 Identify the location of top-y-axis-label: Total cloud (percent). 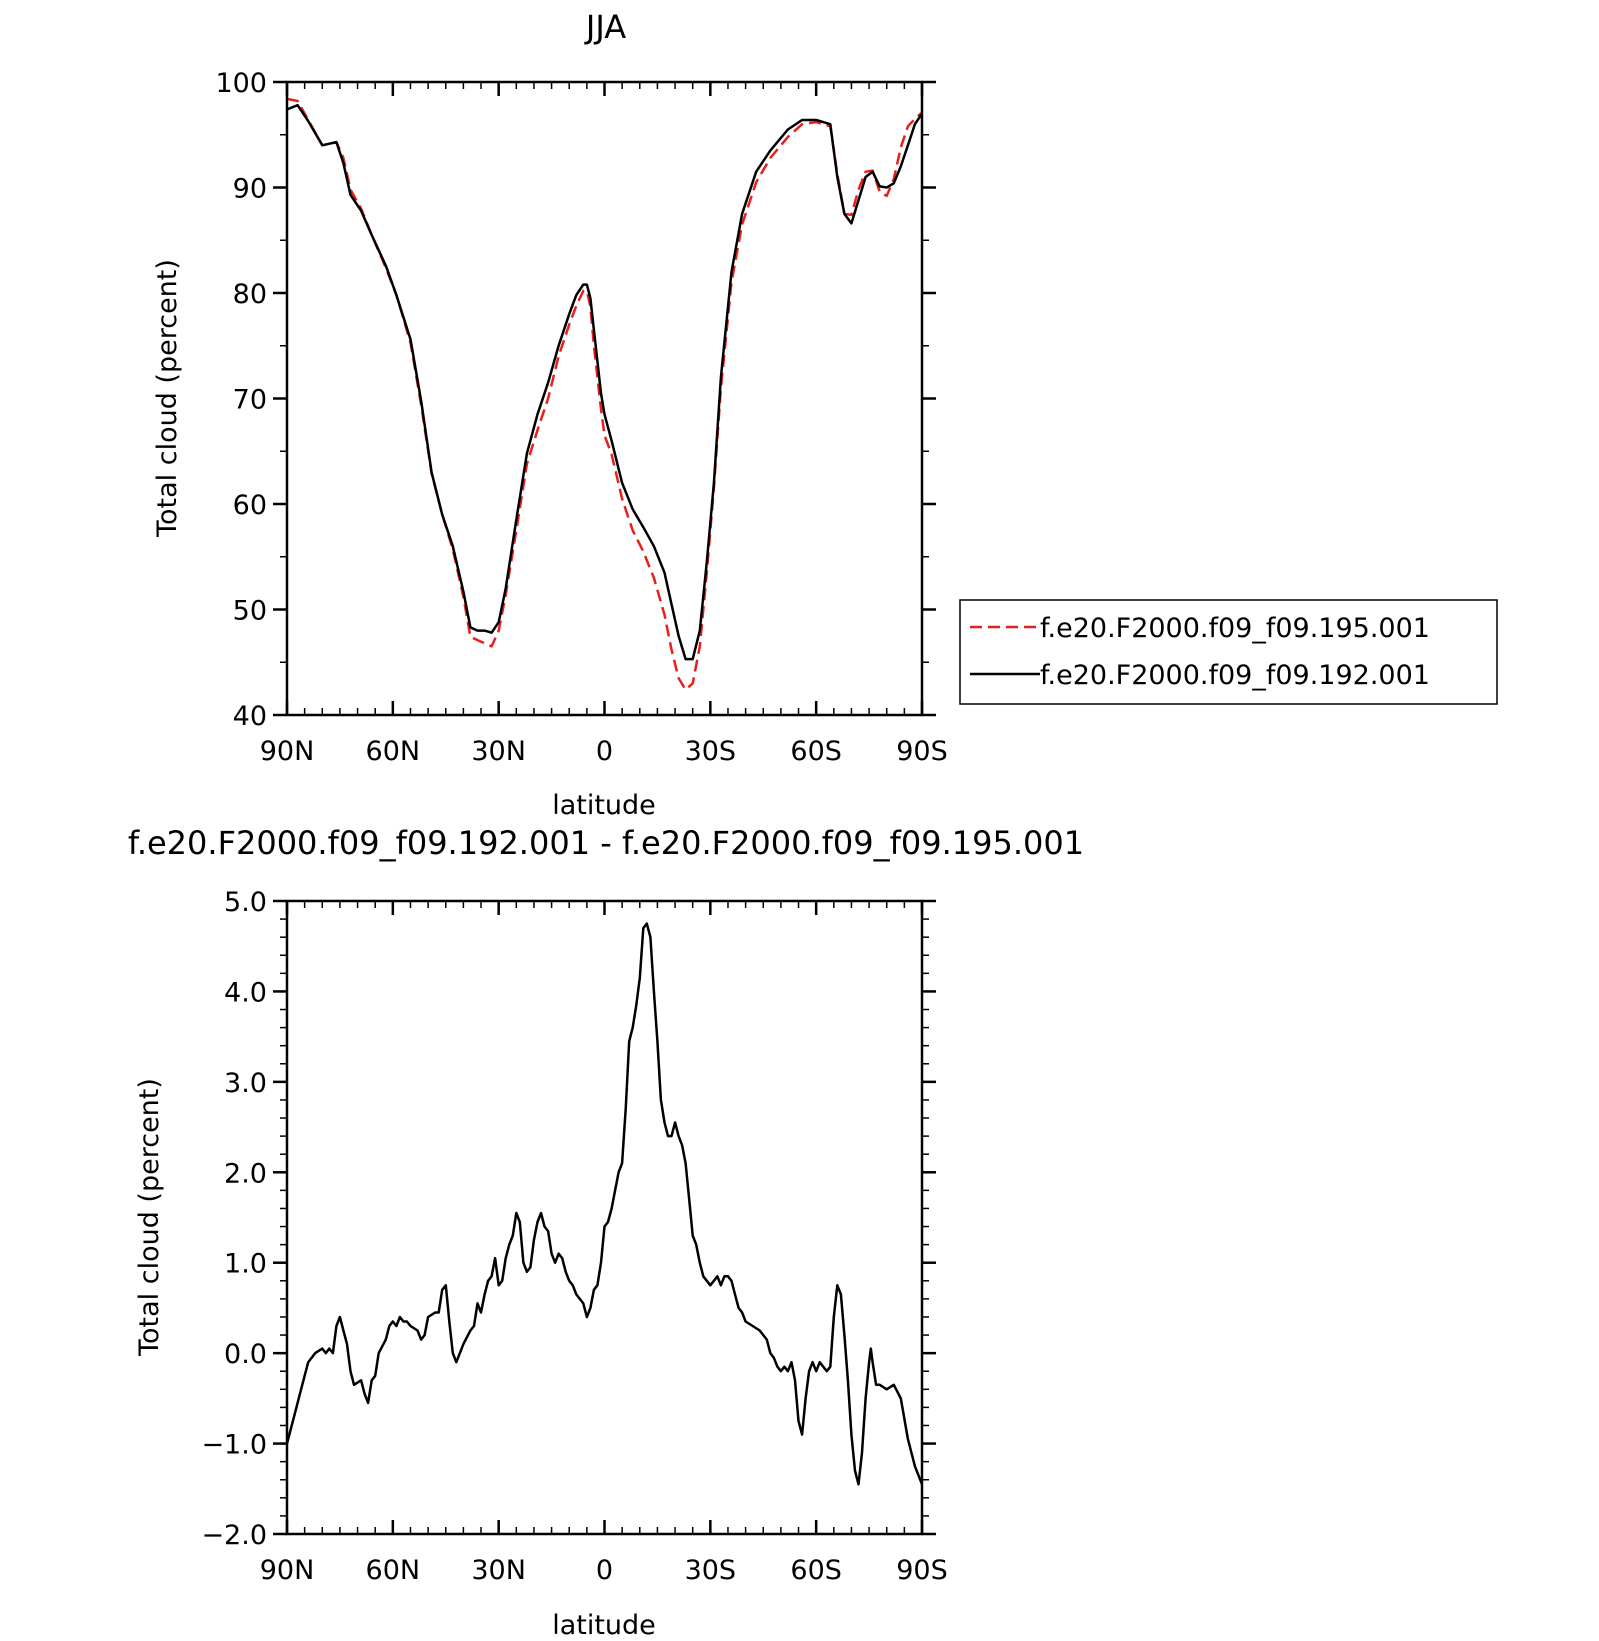
(167, 398).